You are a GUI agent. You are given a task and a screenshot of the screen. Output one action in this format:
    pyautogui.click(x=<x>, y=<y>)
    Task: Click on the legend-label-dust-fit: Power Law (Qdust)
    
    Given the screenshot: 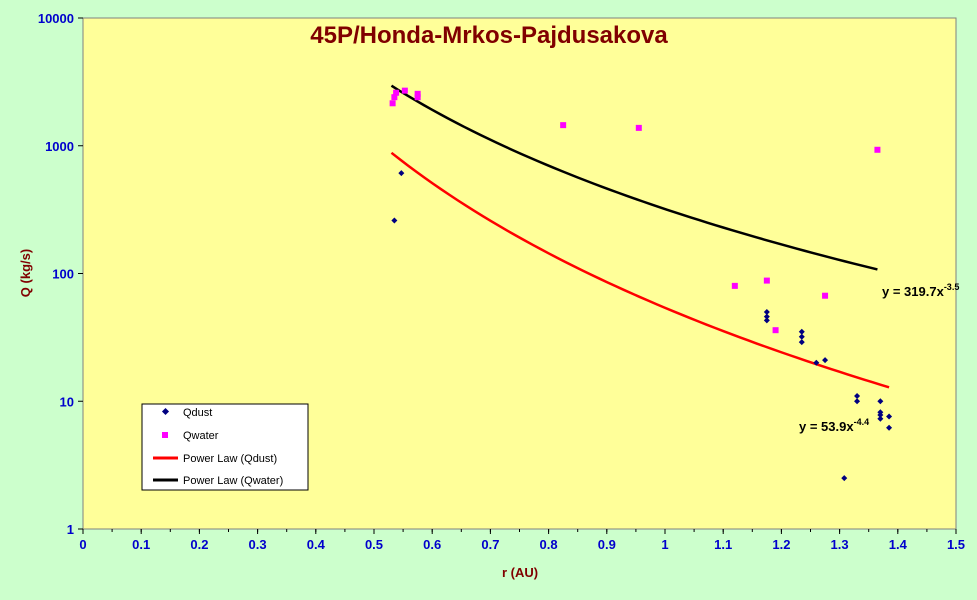 What is the action you would take?
    pyautogui.click(x=230, y=459)
    